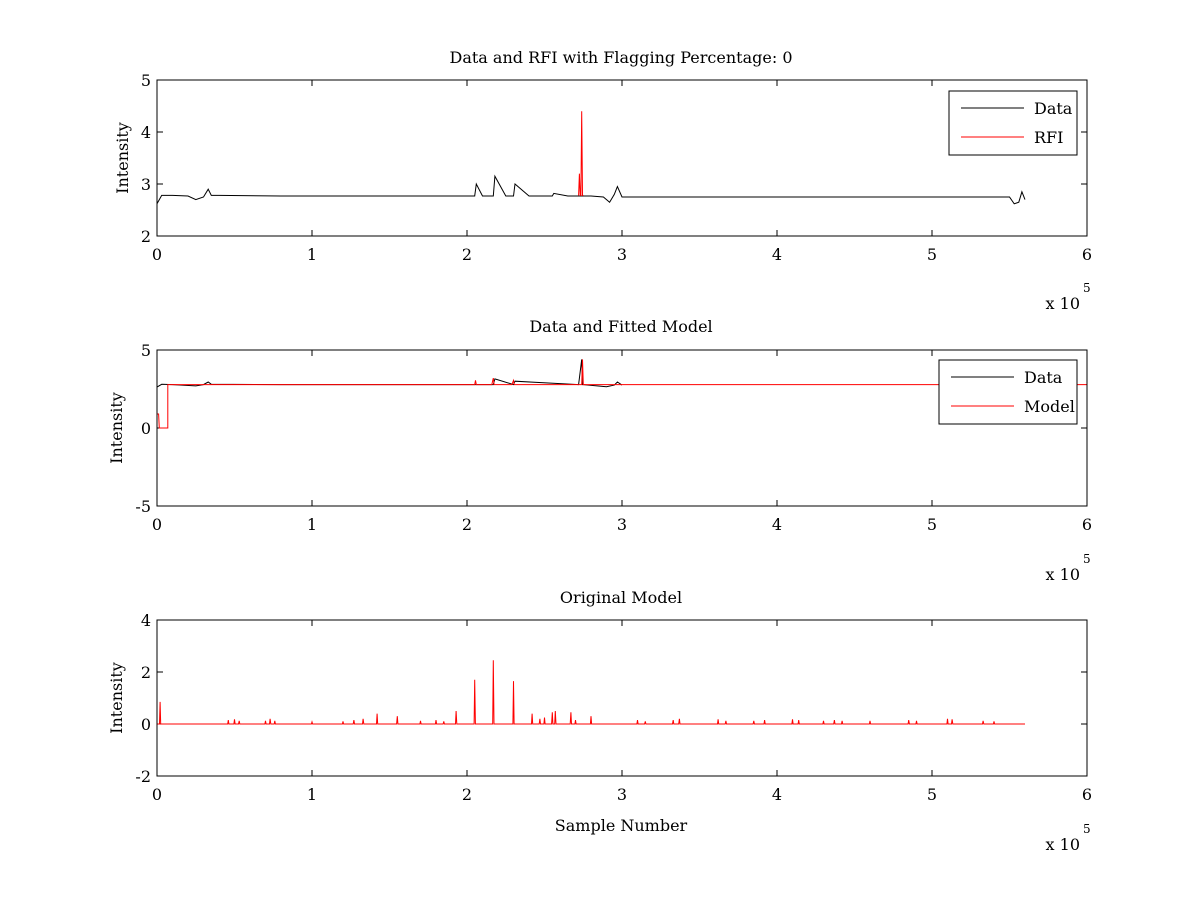 The width and height of the screenshot is (1200, 900). Describe the element at coordinates (581, 153) in the screenshot. I see `series-line-rfi` at that location.